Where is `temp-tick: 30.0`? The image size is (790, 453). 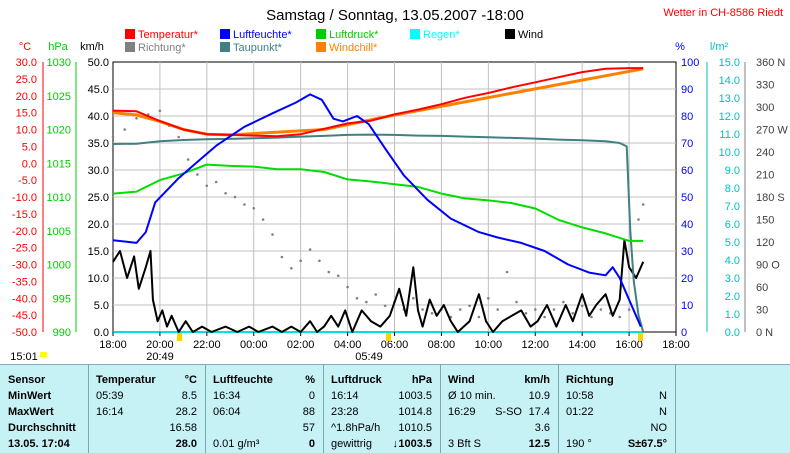
temp-tick: 30.0 is located at coordinates (26, 63).